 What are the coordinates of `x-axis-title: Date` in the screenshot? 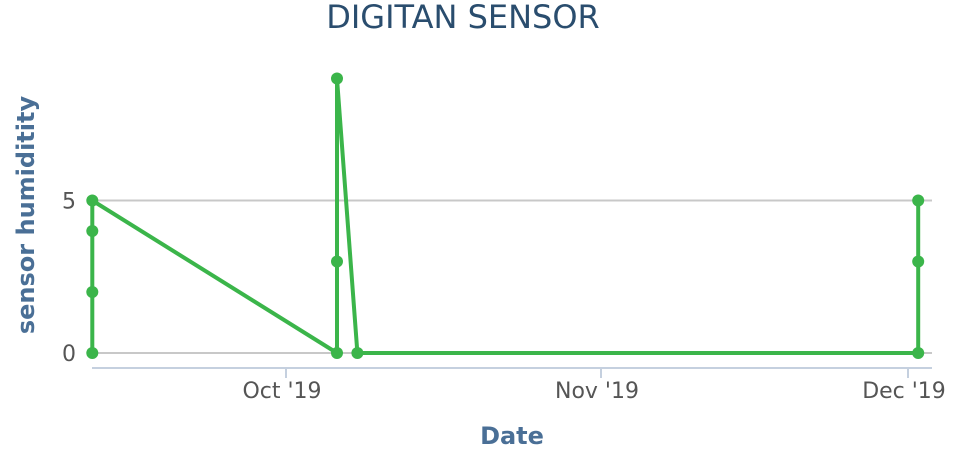 It's located at (512, 436).